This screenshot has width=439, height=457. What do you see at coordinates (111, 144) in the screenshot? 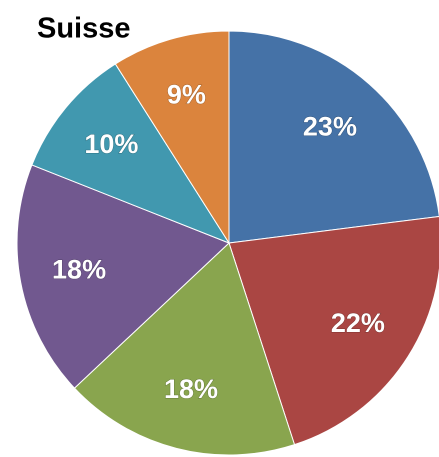
I see `data-label: 10%` at bounding box center [111, 144].